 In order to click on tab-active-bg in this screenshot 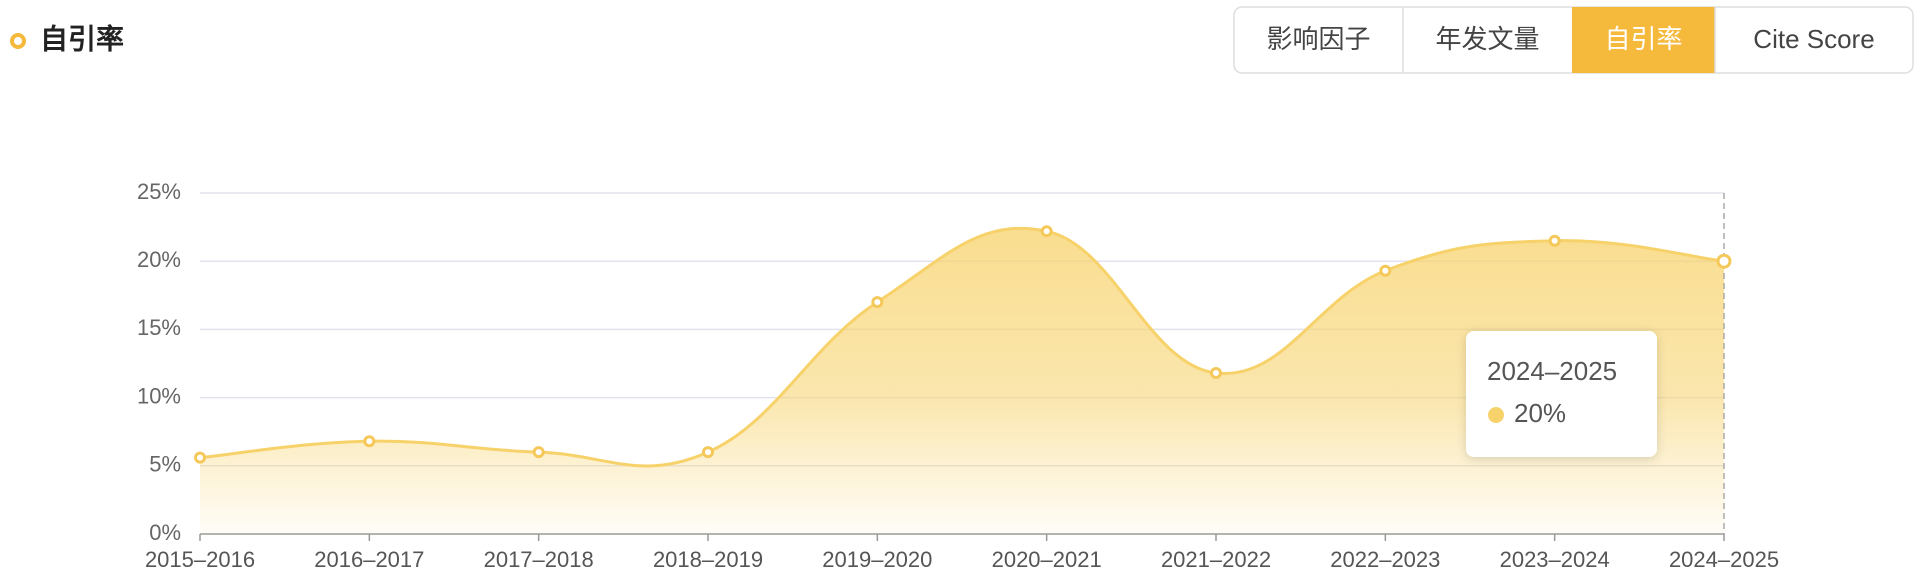, I will do `click(1643, 40)`.